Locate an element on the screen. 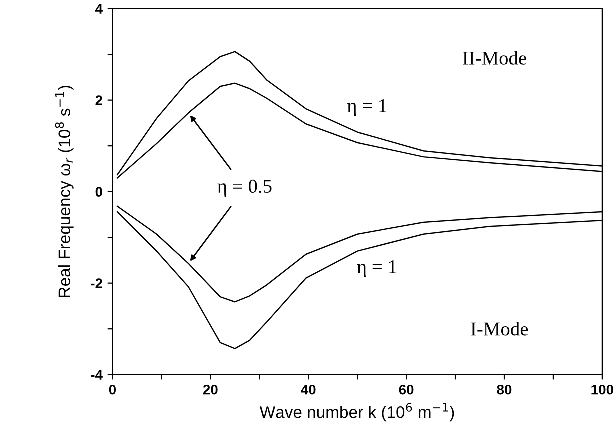 The height and width of the screenshot is (441, 616). x-tick-label: 100 is located at coordinates (603, 389).